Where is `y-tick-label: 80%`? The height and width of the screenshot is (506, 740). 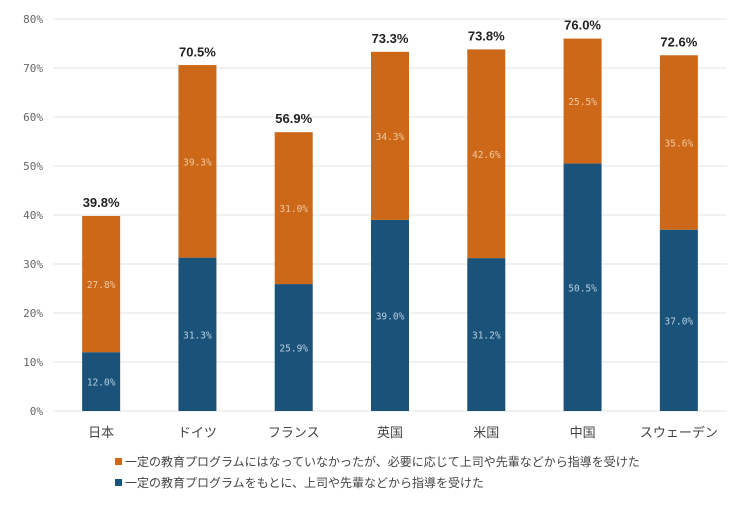
y-tick-label: 80% is located at coordinates (33, 19).